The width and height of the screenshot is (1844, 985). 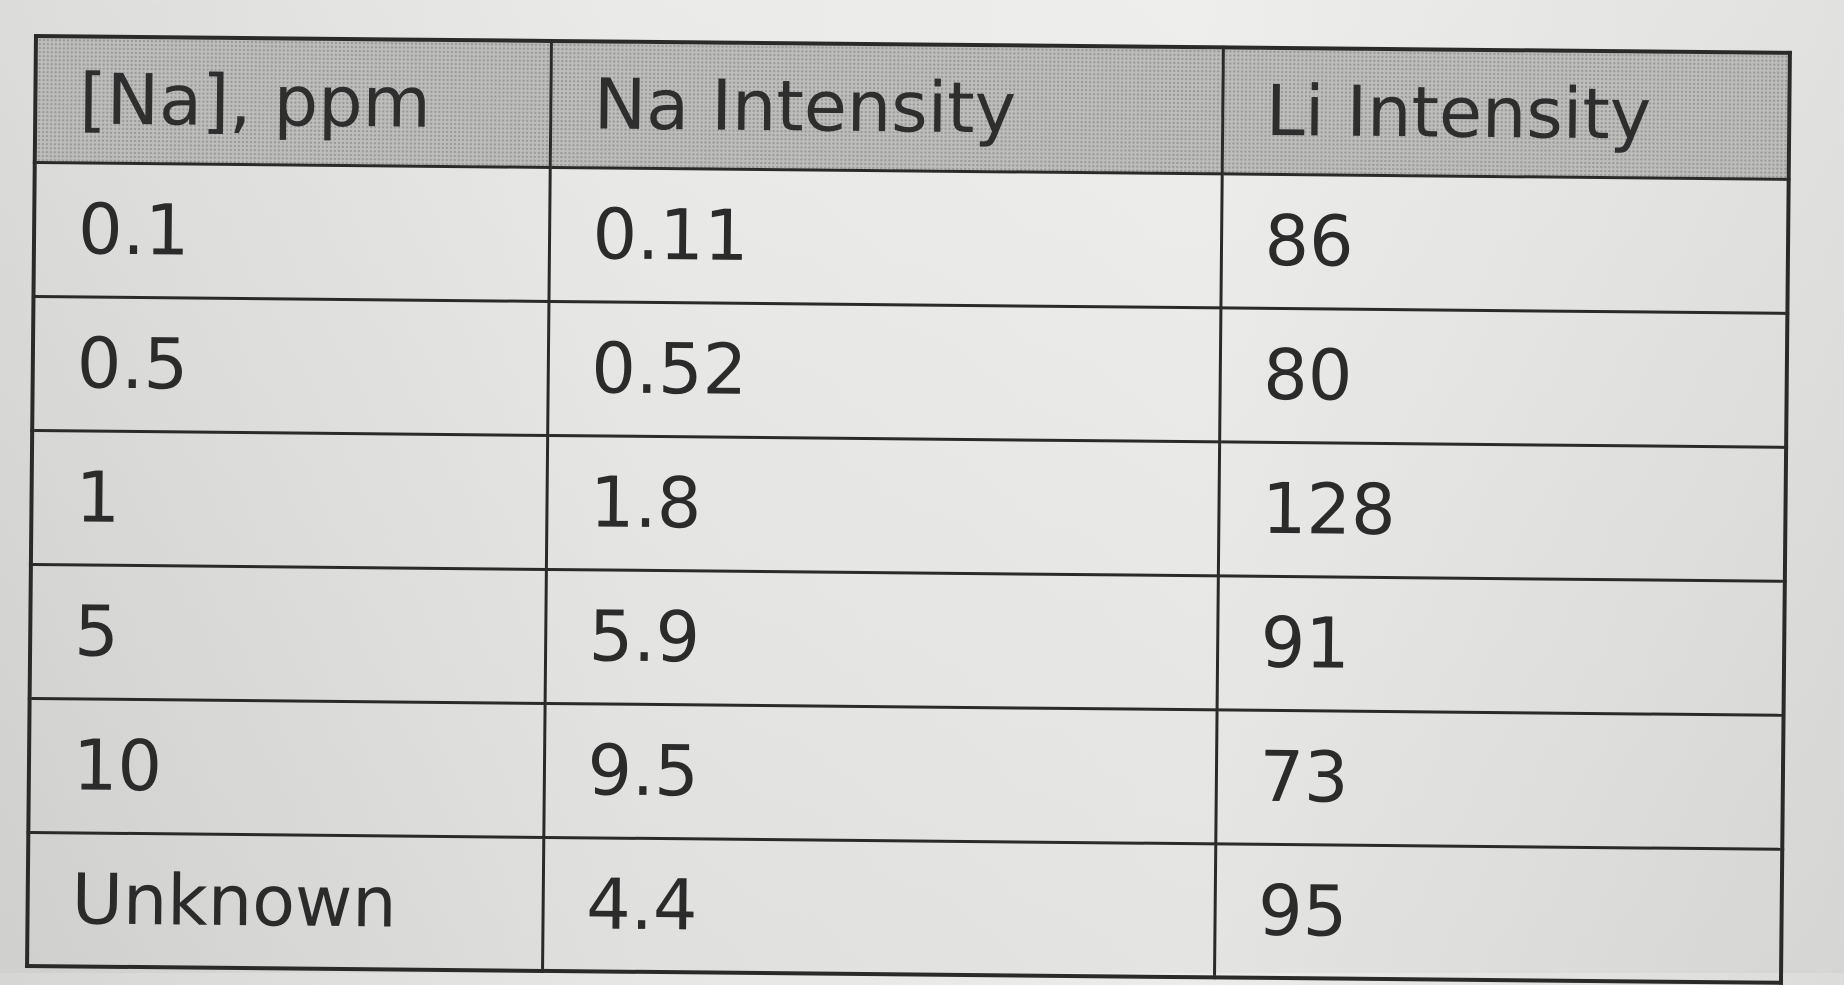 I want to click on cell-li-intensity: 128, so click(x=1502, y=511).